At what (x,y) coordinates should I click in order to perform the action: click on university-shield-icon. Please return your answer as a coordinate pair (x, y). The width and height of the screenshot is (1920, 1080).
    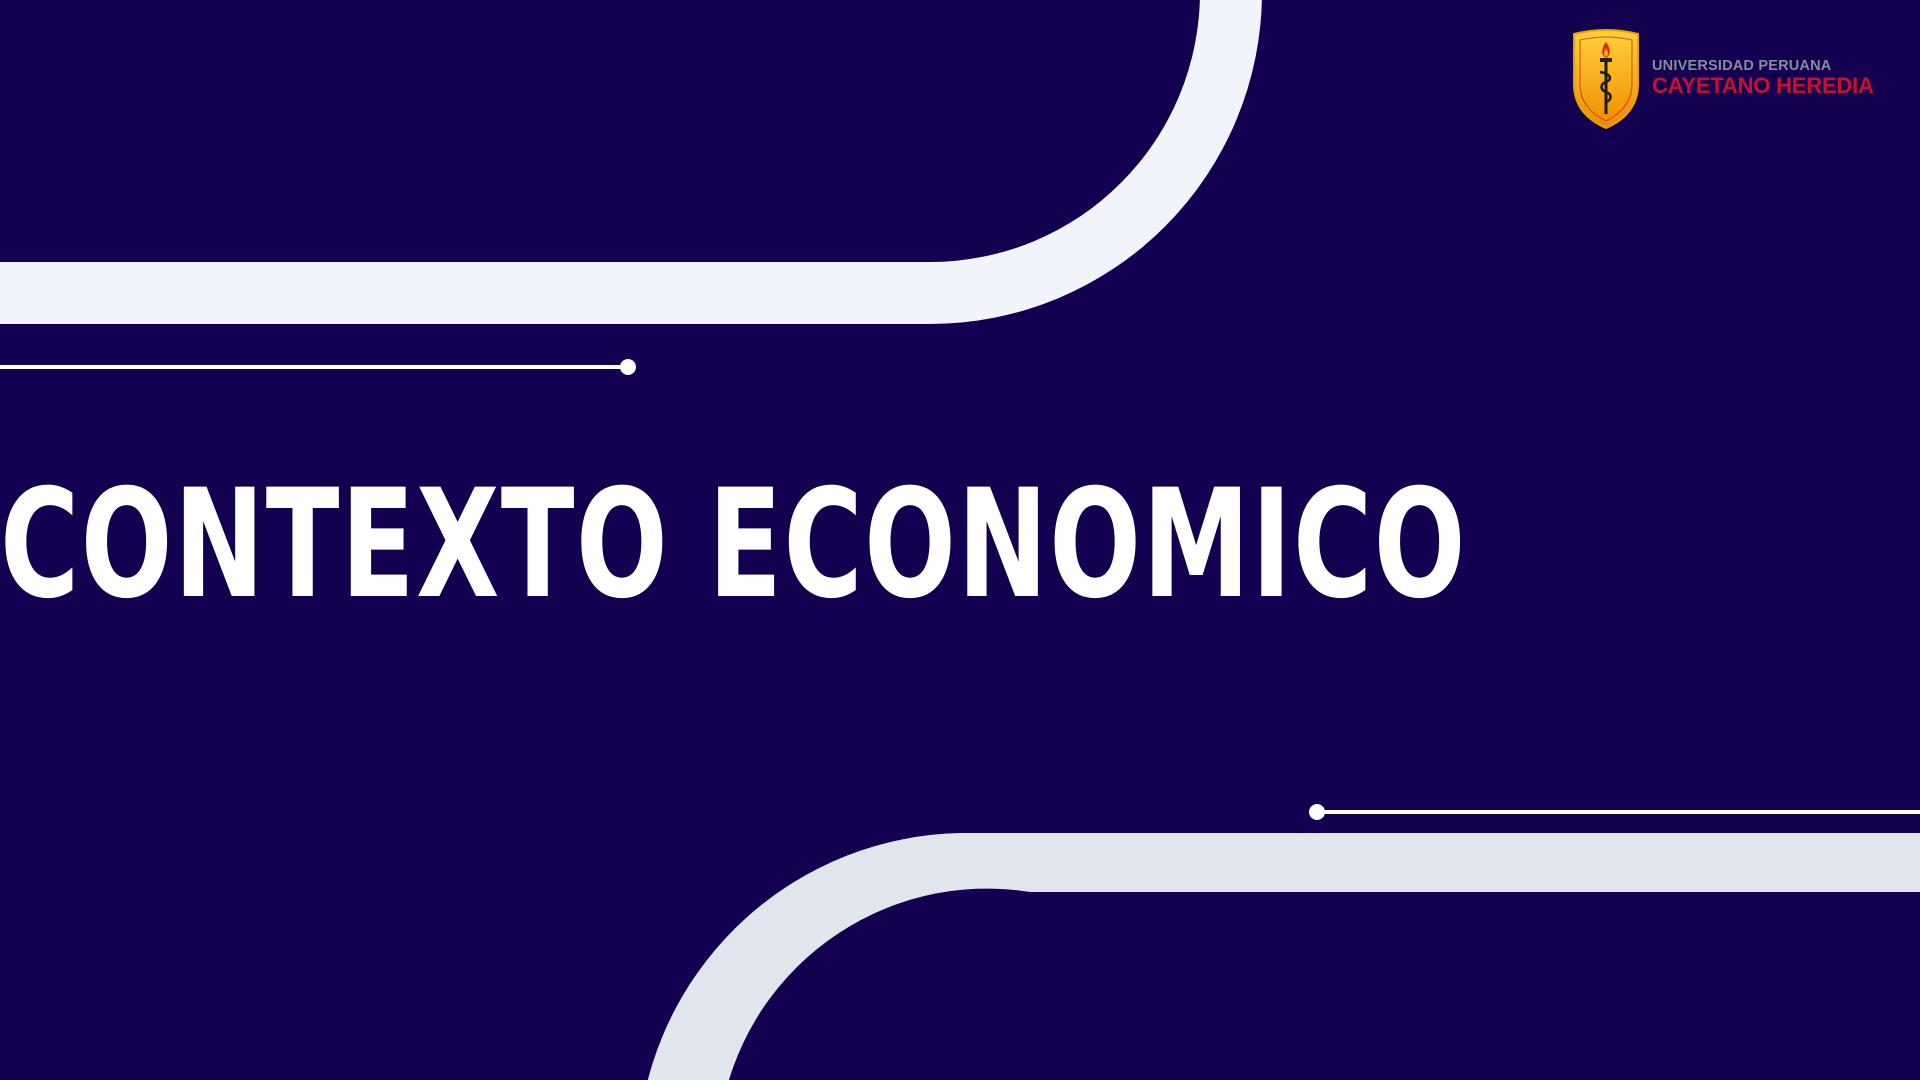
    Looking at the image, I should click on (1606, 79).